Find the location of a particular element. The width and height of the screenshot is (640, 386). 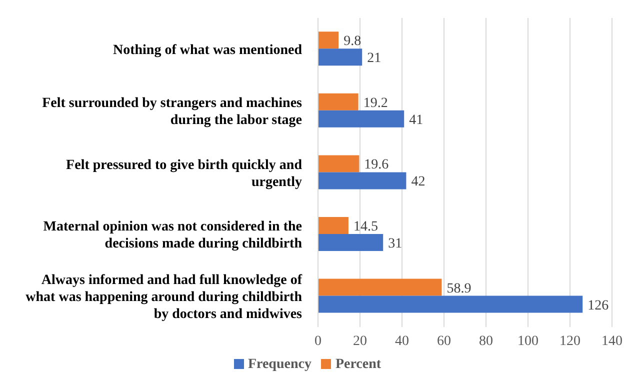

data-label: 42 is located at coordinates (418, 182).